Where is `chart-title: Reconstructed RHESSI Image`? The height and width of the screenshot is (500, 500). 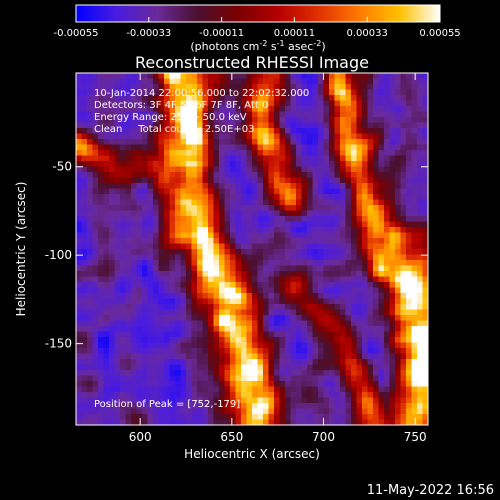
chart-title: Reconstructed RHESSI Image is located at coordinates (252, 62).